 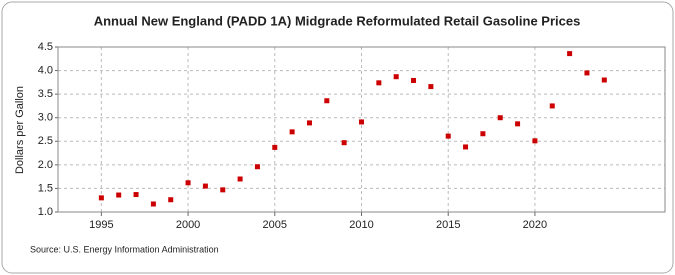 What do you see at coordinates (45, 188) in the screenshot?
I see `y-tick-label: 1.5` at bounding box center [45, 188].